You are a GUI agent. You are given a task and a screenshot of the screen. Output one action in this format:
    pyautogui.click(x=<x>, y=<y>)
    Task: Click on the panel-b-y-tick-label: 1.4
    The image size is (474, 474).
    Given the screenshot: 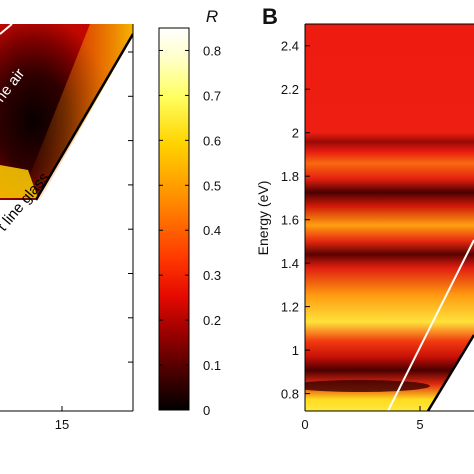 What is the action you would take?
    pyautogui.click(x=290, y=263)
    